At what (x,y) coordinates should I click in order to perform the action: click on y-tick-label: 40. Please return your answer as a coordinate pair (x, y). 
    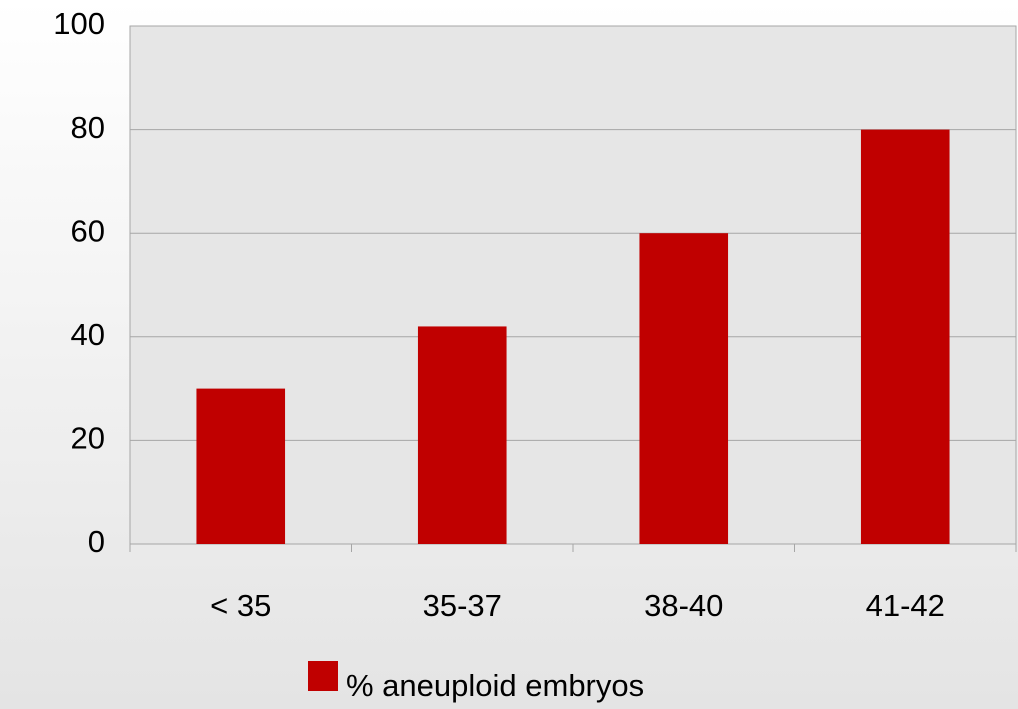
    Looking at the image, I should click on (88, 334).